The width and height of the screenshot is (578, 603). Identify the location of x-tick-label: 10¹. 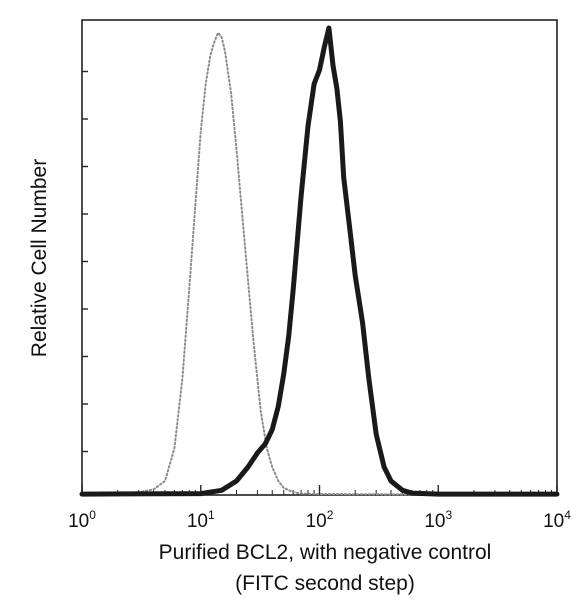
(201, 520).